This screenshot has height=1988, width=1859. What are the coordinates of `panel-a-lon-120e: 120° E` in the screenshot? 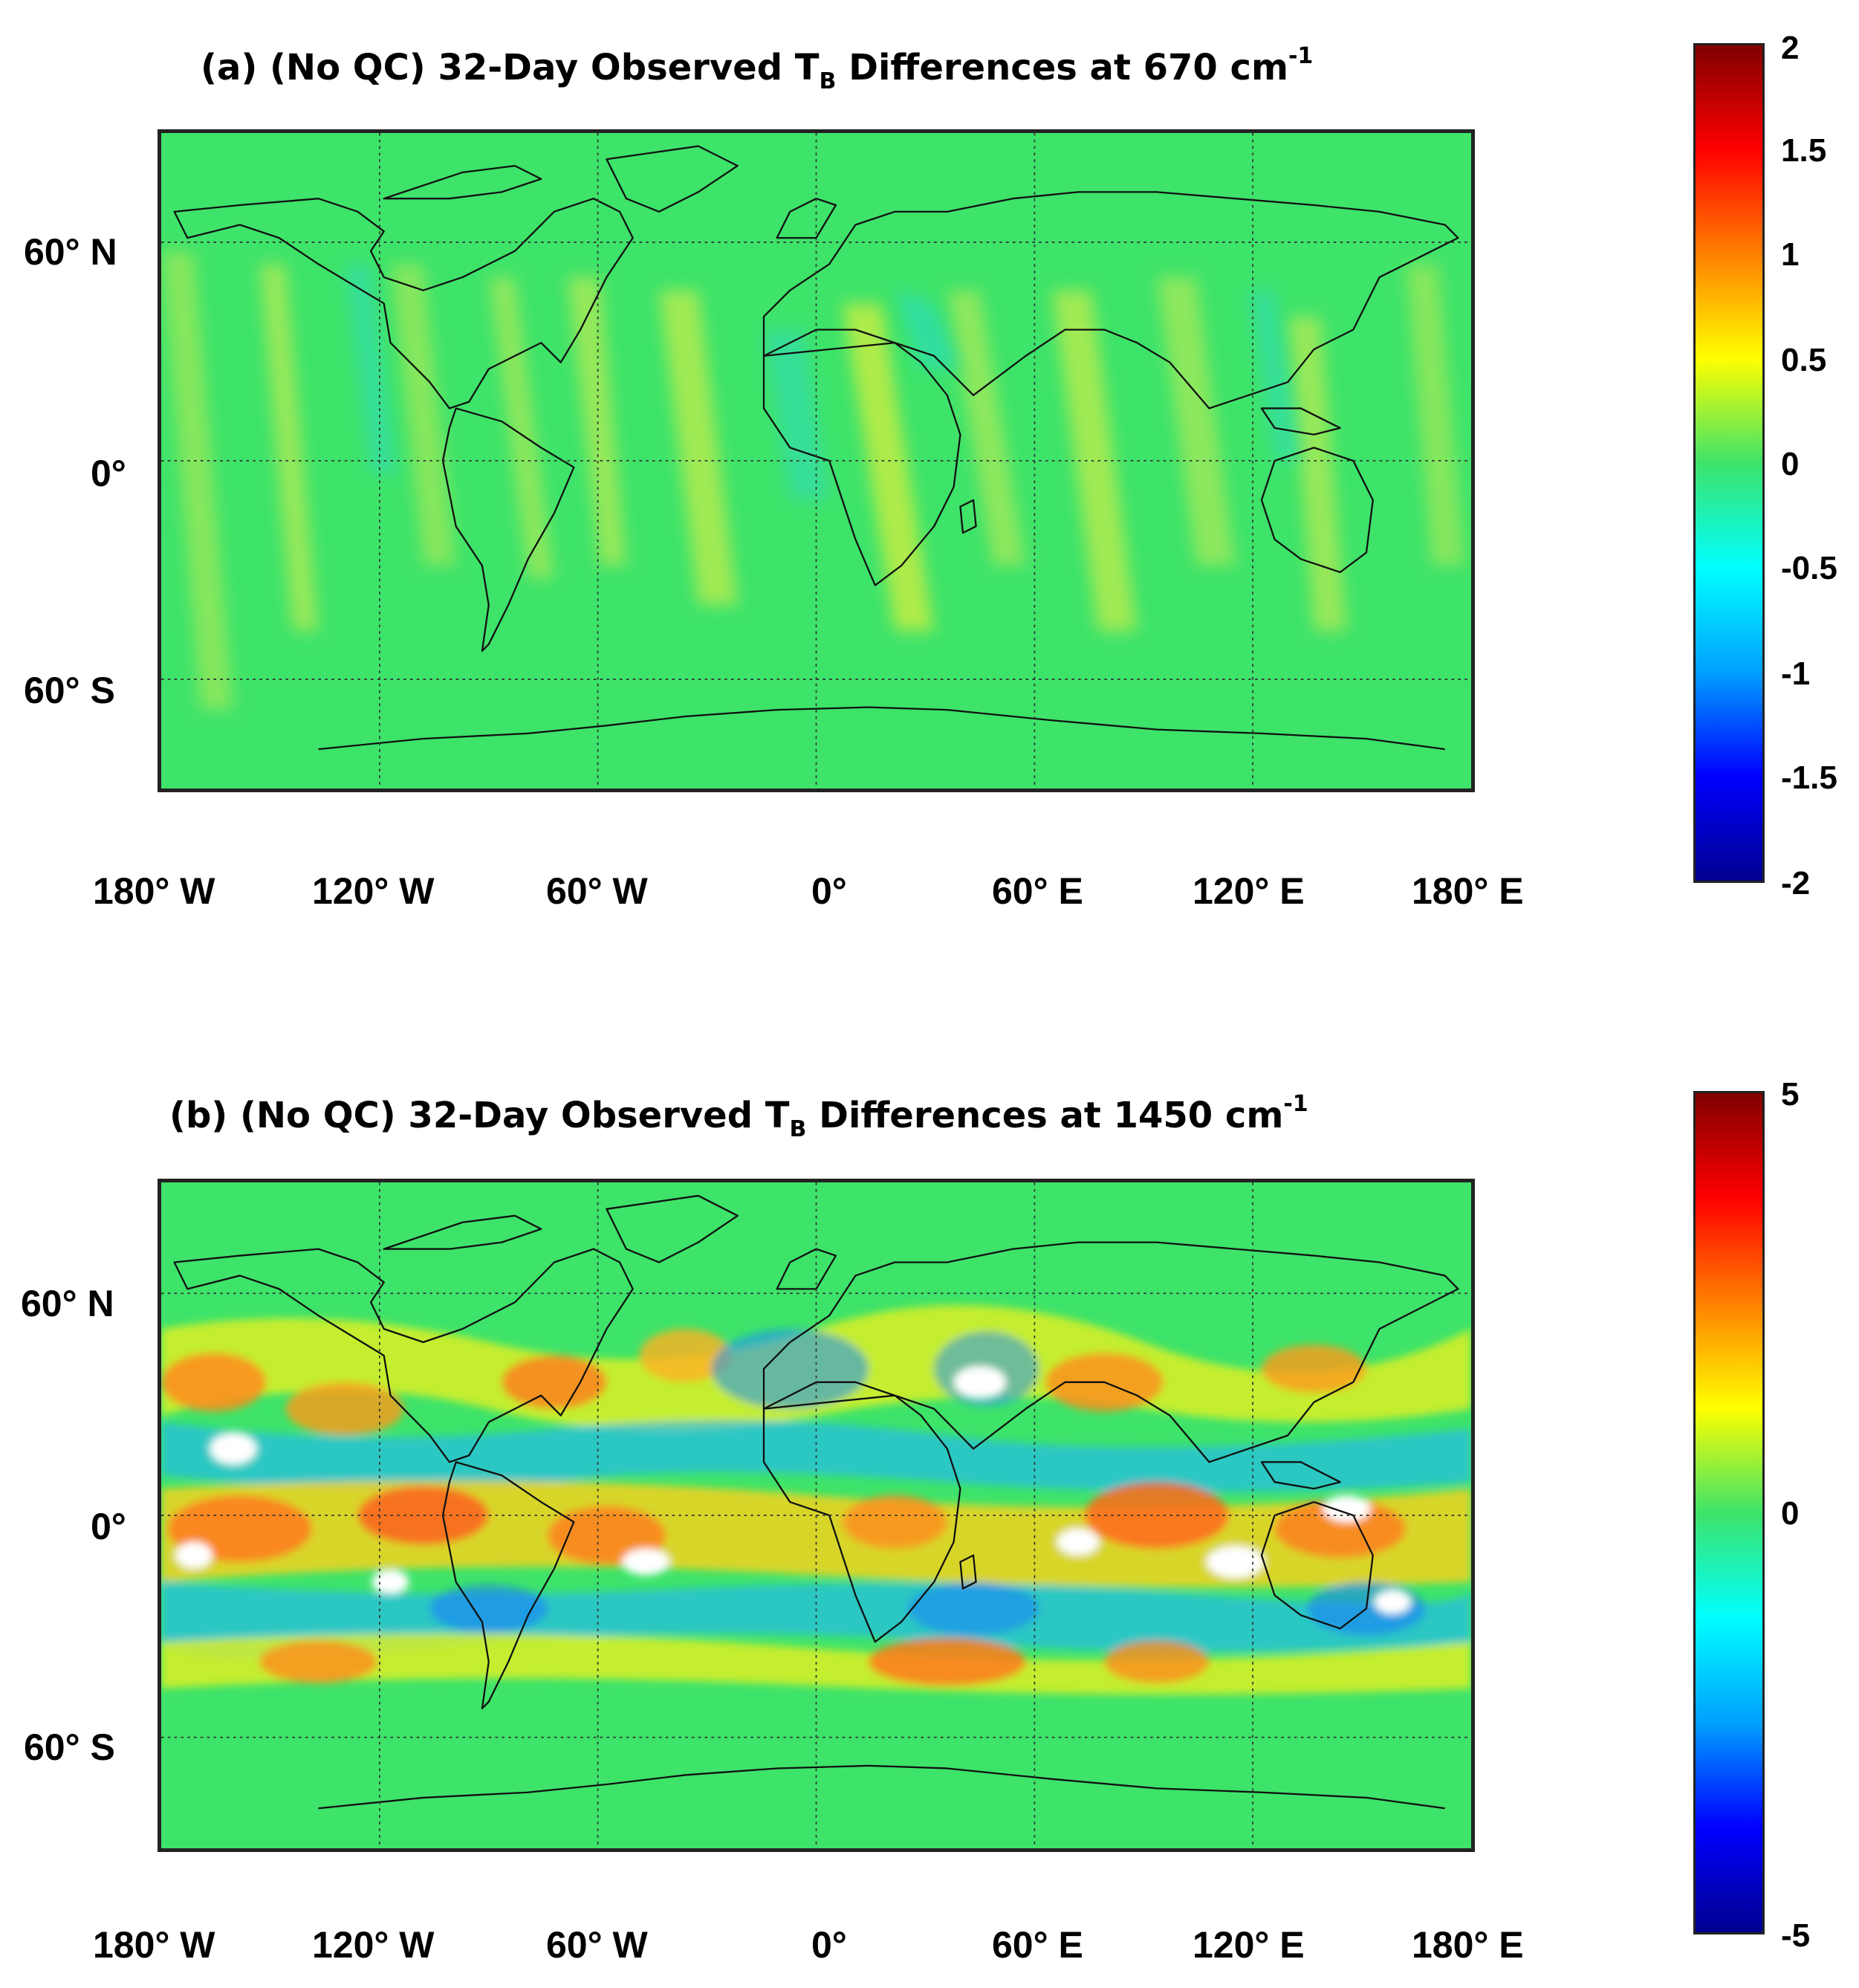 It's located at (1249, 891).